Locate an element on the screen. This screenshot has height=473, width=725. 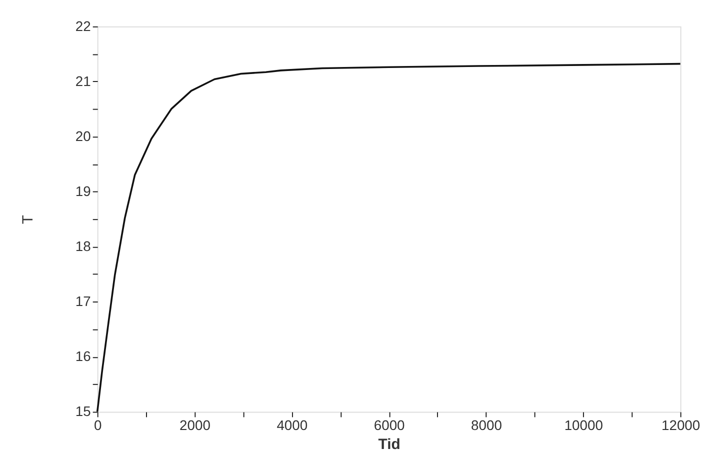
y-tick-label: 16 is located at coordinates (83, 356).